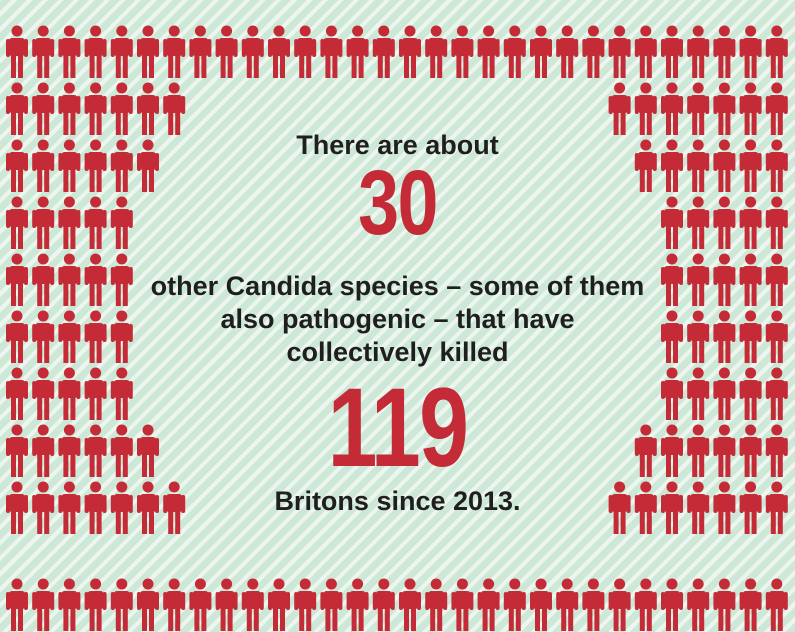 This screenshot has width=795, height=632. What do you see at coordinates (397, 145) in the screenshot?
I see `intro-text: There are about` at bounding box center [397, 145].